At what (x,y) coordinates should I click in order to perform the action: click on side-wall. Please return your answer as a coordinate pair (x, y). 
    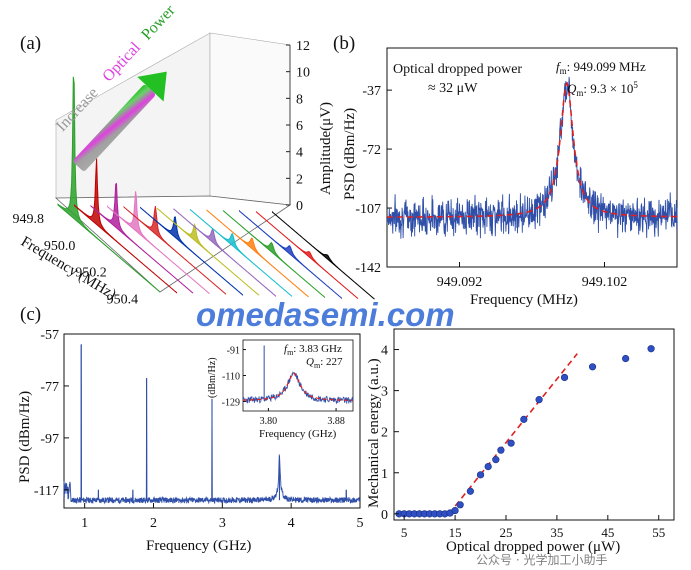
    Looking at the image, I should click on (250, 119).